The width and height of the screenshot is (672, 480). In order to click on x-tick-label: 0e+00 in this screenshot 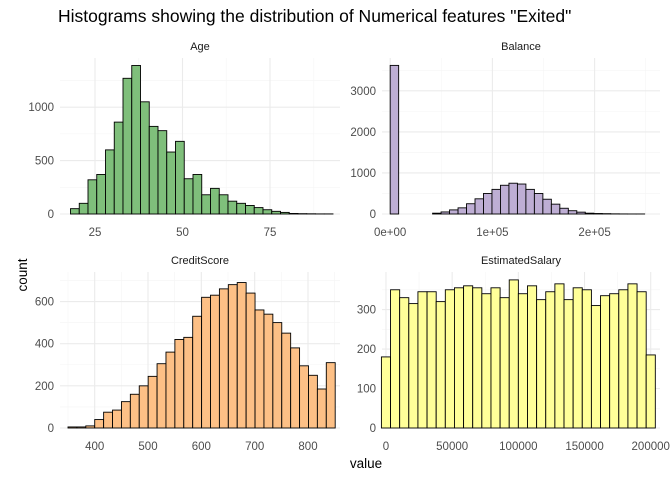, I will do `click(390, 233)`.